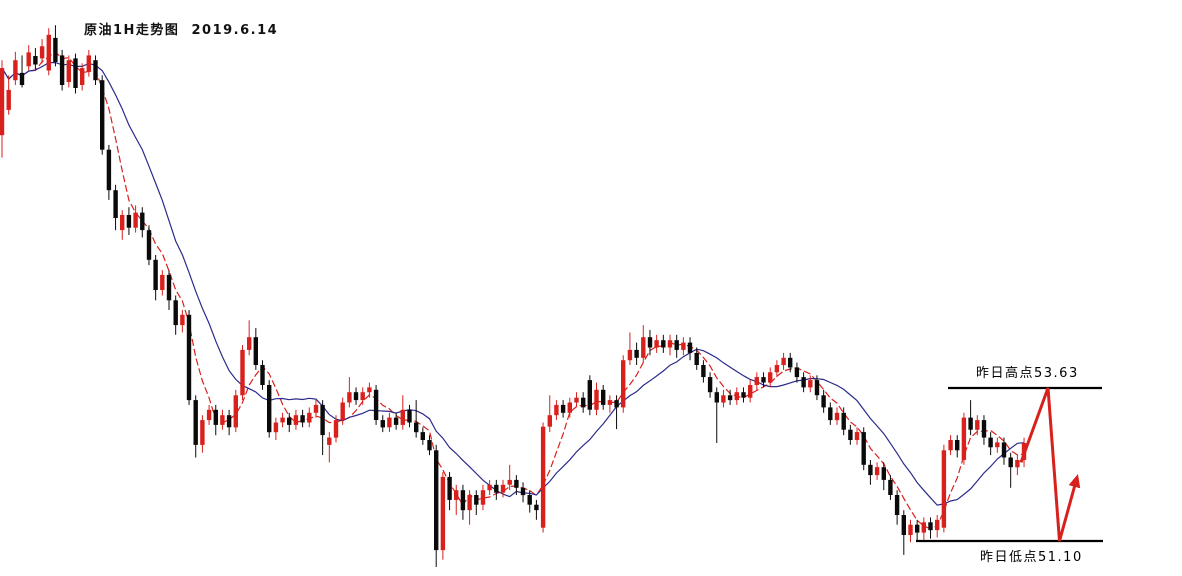 The width and height of the screenshot is (1182, 576). I want to click on yesterday-high-label: 昨日高点53.63, so click(1027, 373).